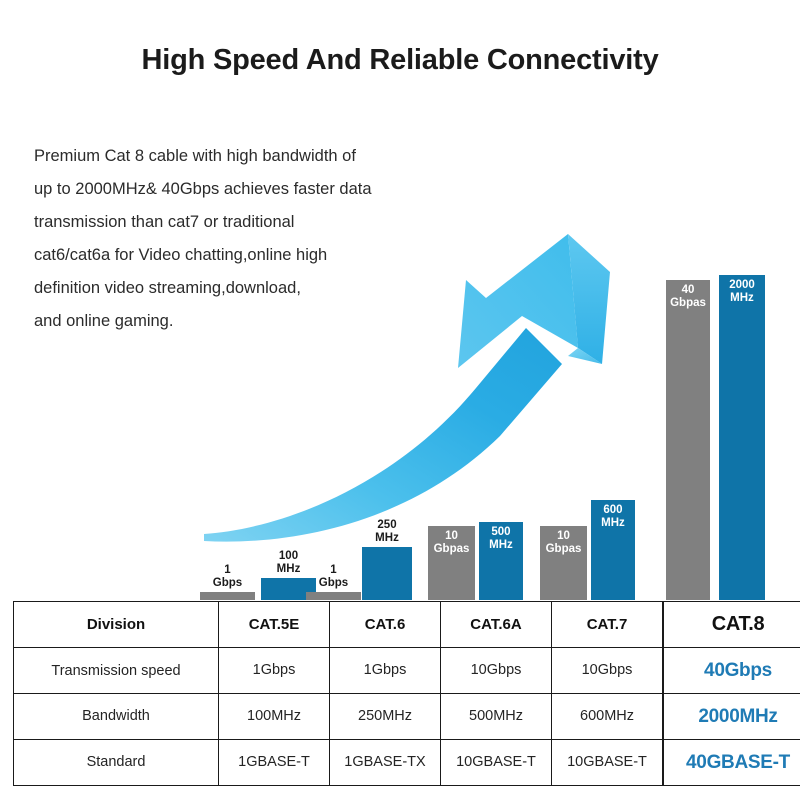 The image size is (800, 800). Describe the element at coordinates (288, 562) in the screenshot. I see `bar-label: 100 MHz` at that location.